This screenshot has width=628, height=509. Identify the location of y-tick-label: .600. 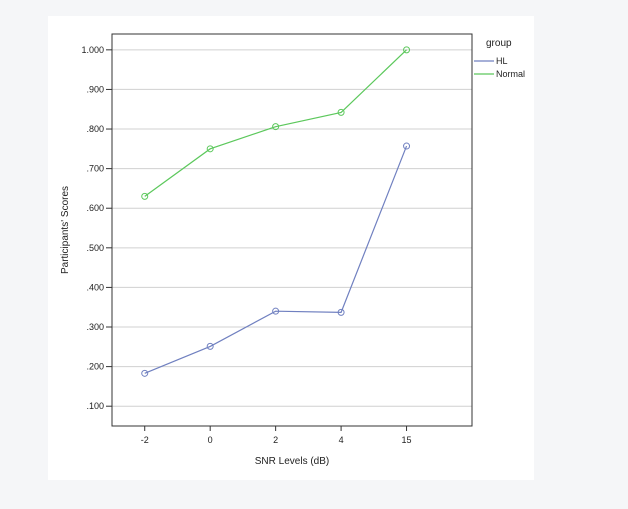
(95, 208).